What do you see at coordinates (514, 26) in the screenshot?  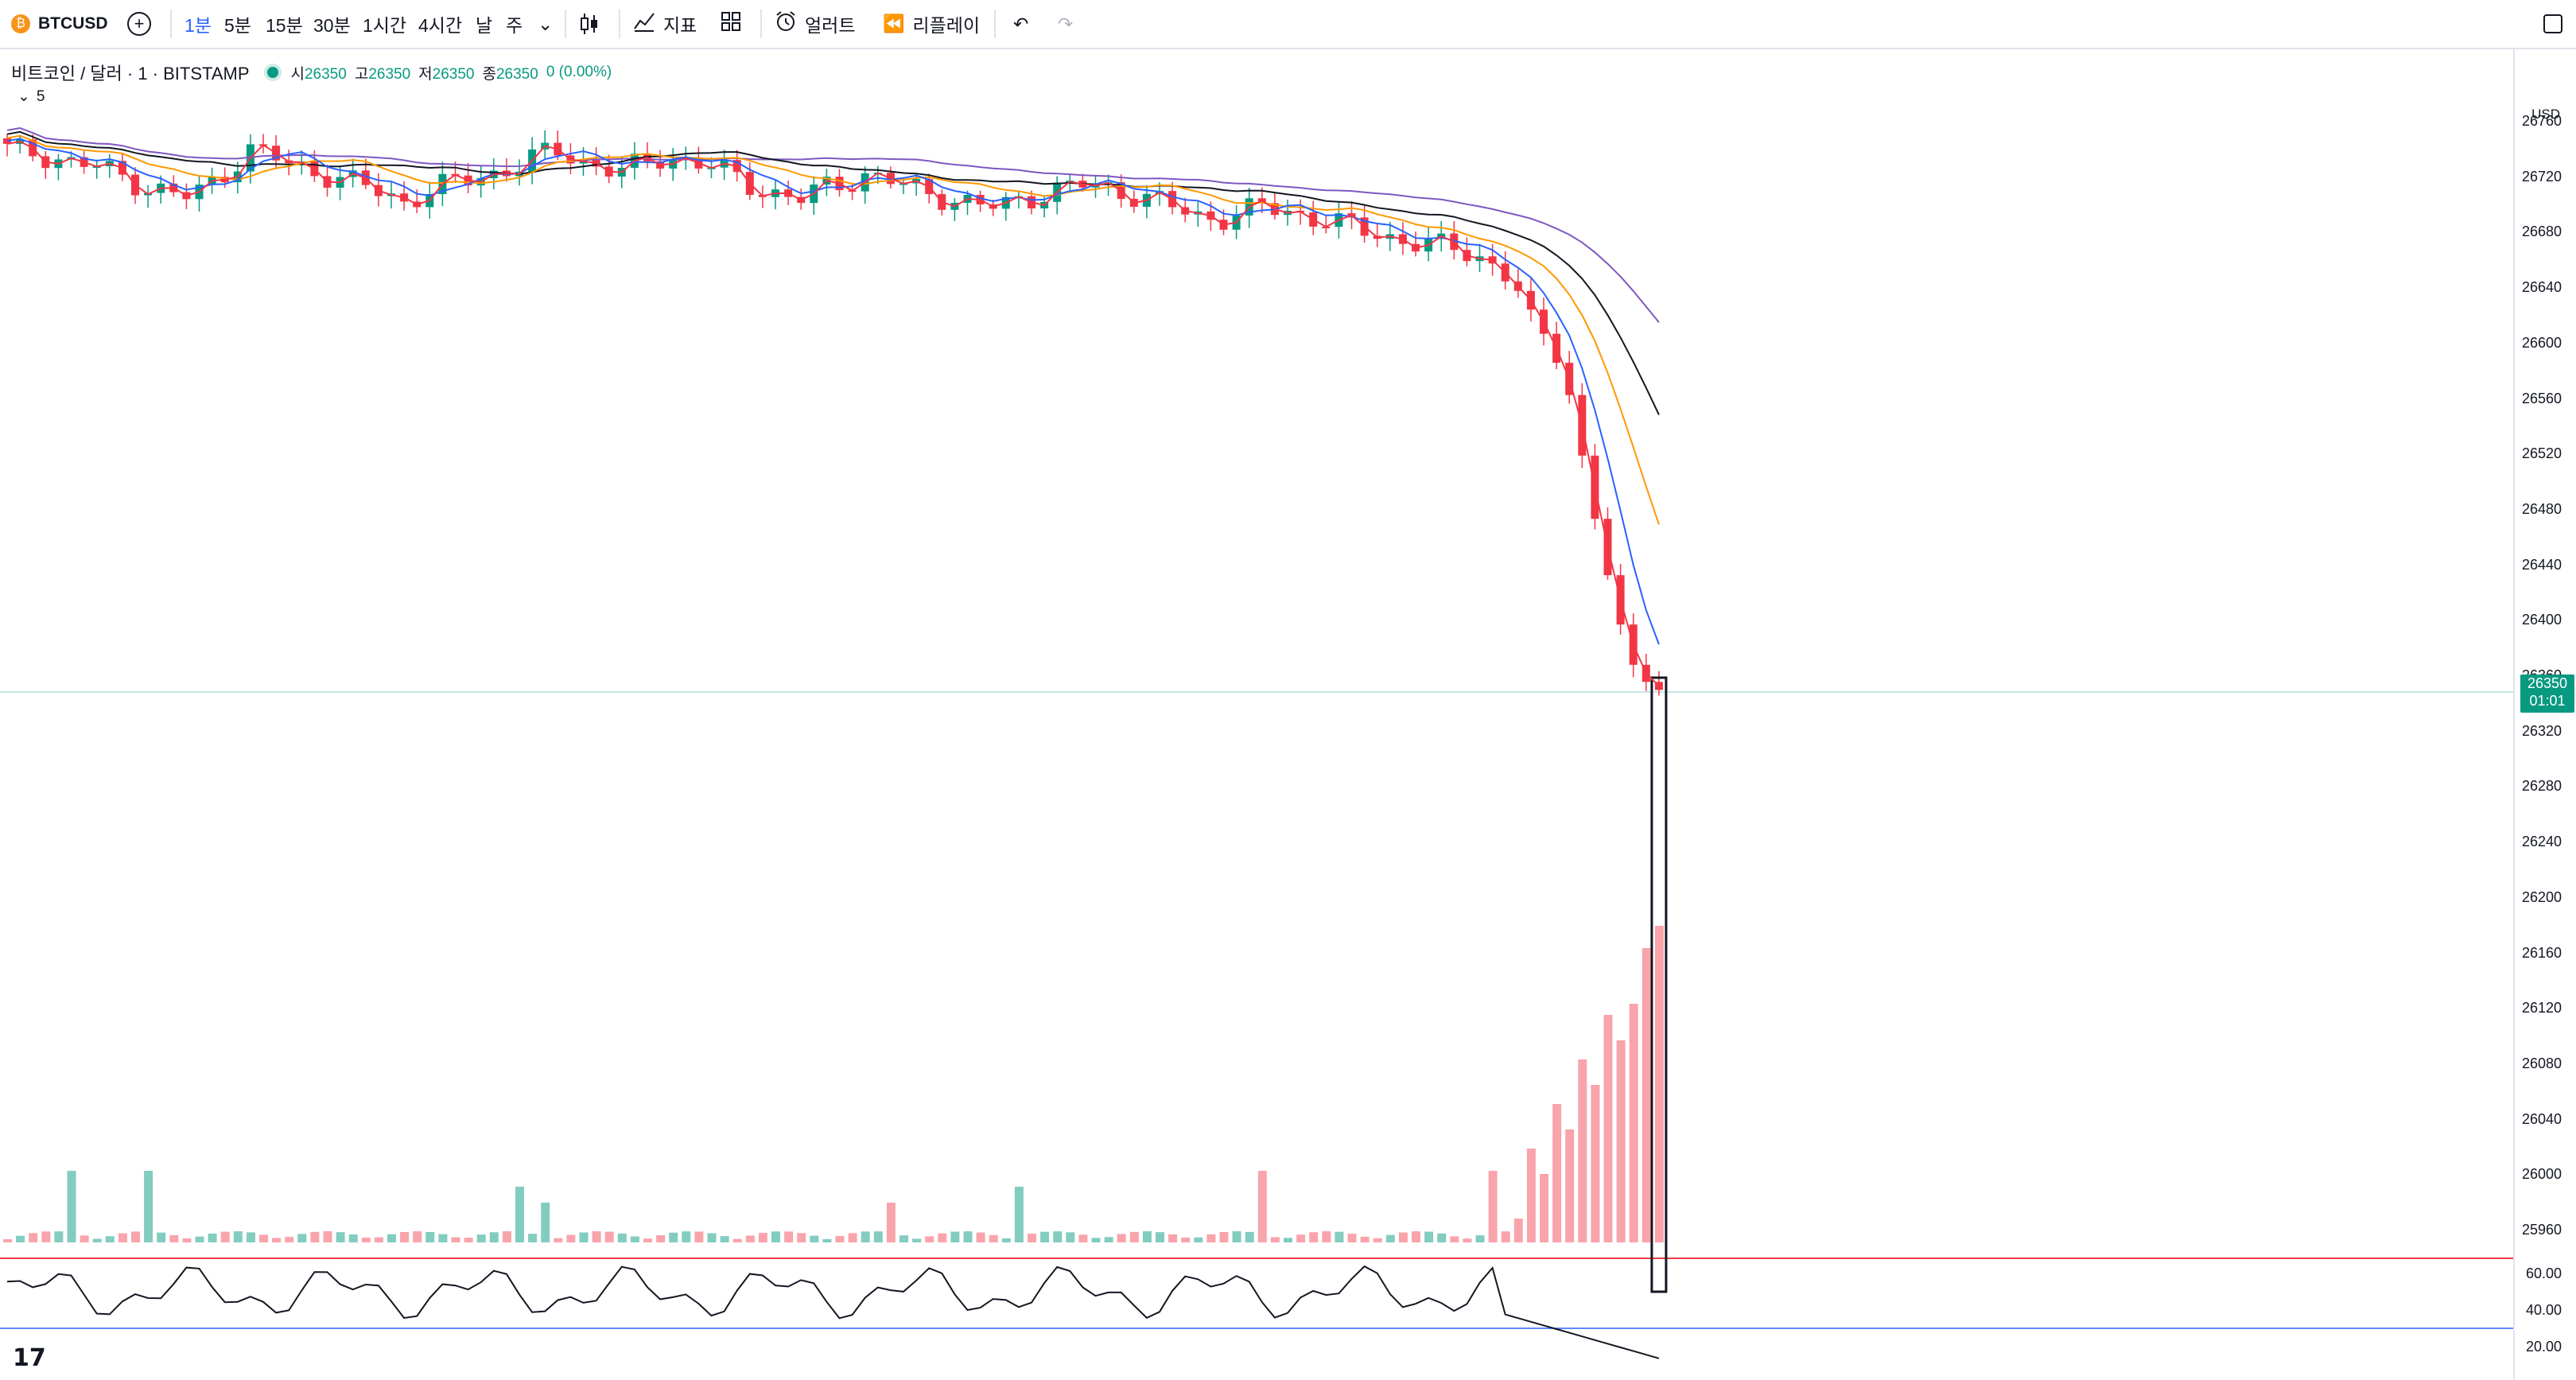 I see `interval-week: 주` at bounding box center [514, 26].